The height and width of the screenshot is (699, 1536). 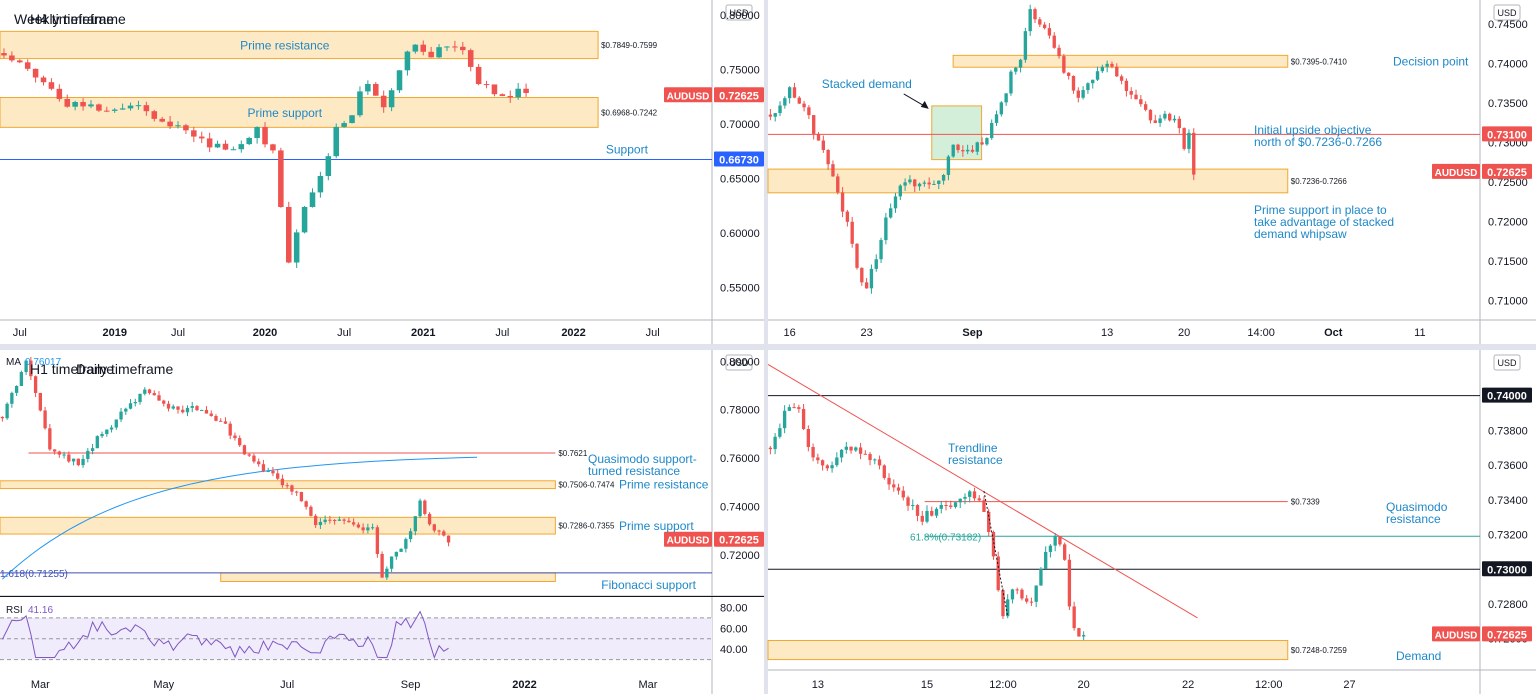 I want to click on rsi-band, so click(x=356, y=638).